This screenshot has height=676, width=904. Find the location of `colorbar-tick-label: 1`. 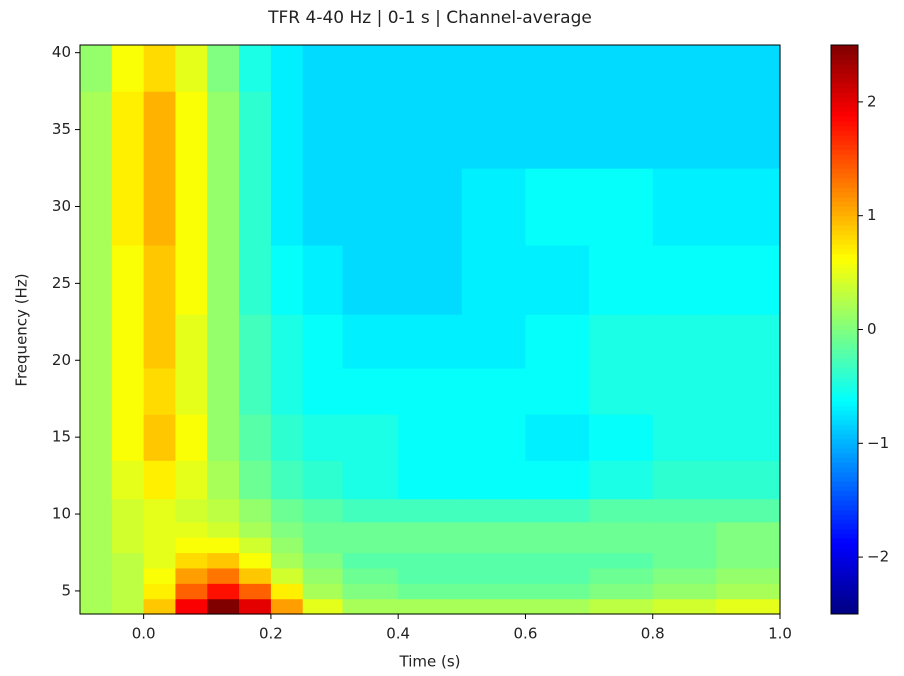

colorbar-tick-label: 1 is located at coordinates (872, 215).